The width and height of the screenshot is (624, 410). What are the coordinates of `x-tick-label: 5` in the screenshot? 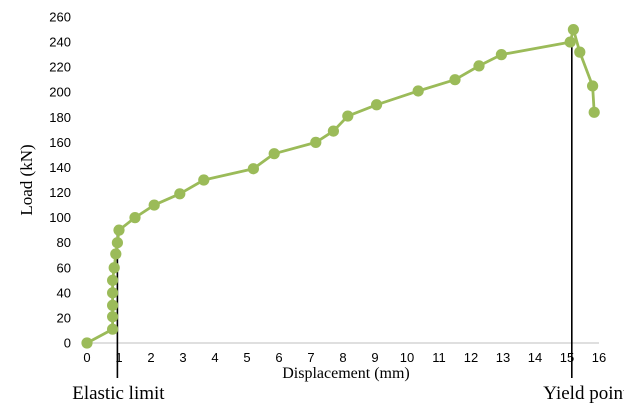 It's located at (246, 357).